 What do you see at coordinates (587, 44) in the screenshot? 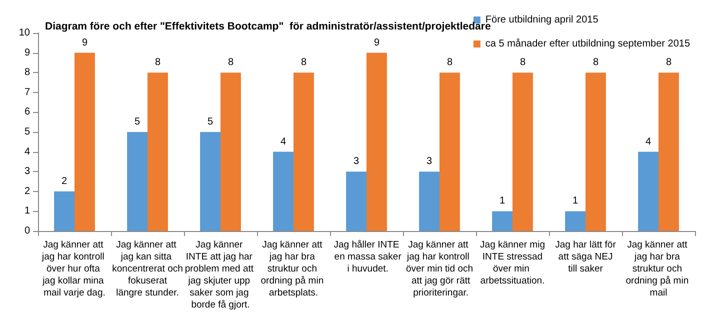
I see `legend-label: ca 5 månader efter utbildning september 2015` at bounding box center [587, 44].